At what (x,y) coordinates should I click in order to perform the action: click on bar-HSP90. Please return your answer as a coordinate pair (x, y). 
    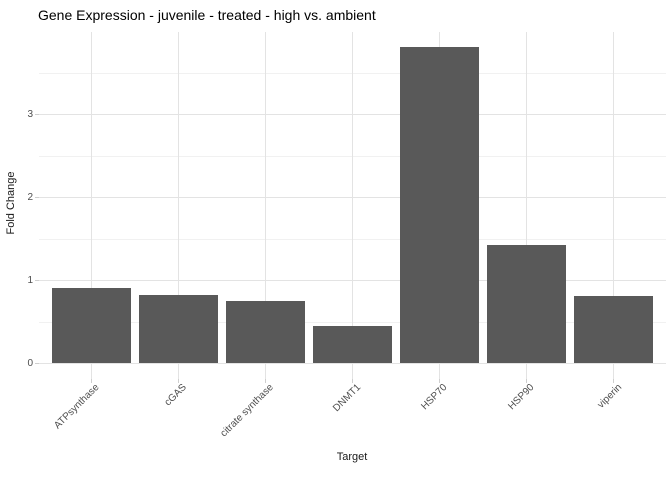
    Looking at the image, I should click on (526, 304).